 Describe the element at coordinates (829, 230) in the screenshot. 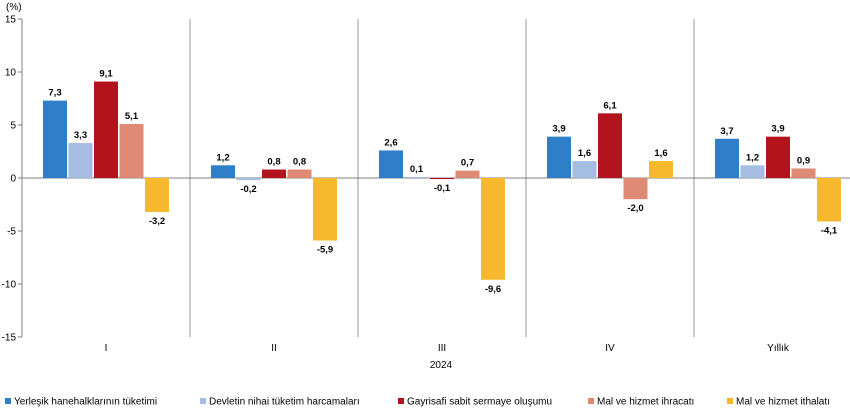

I see `data-label: -4,1` at that location.